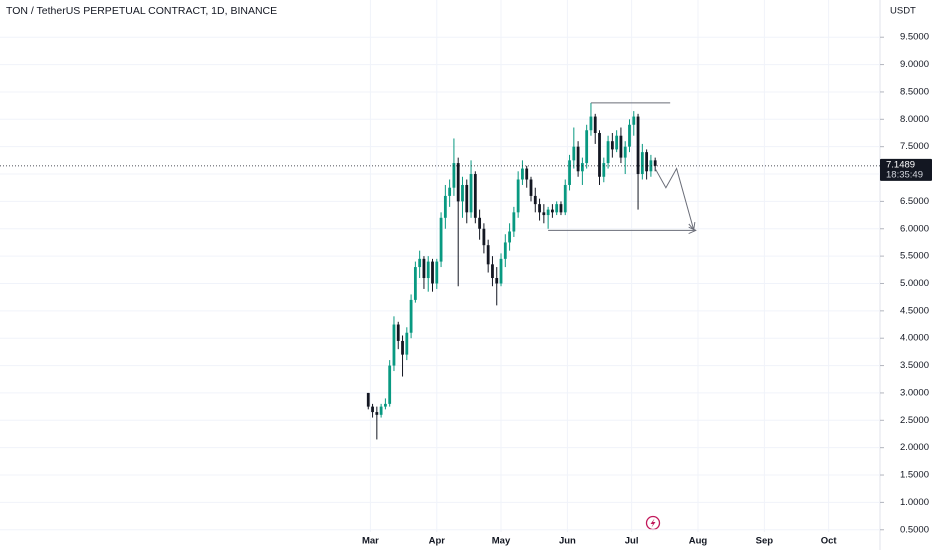 This screenshot has height=550, width=932. Describe the element at coordinates (904, 174) in the screenshot. I see `countdown-label: 18:35:49` at that location.